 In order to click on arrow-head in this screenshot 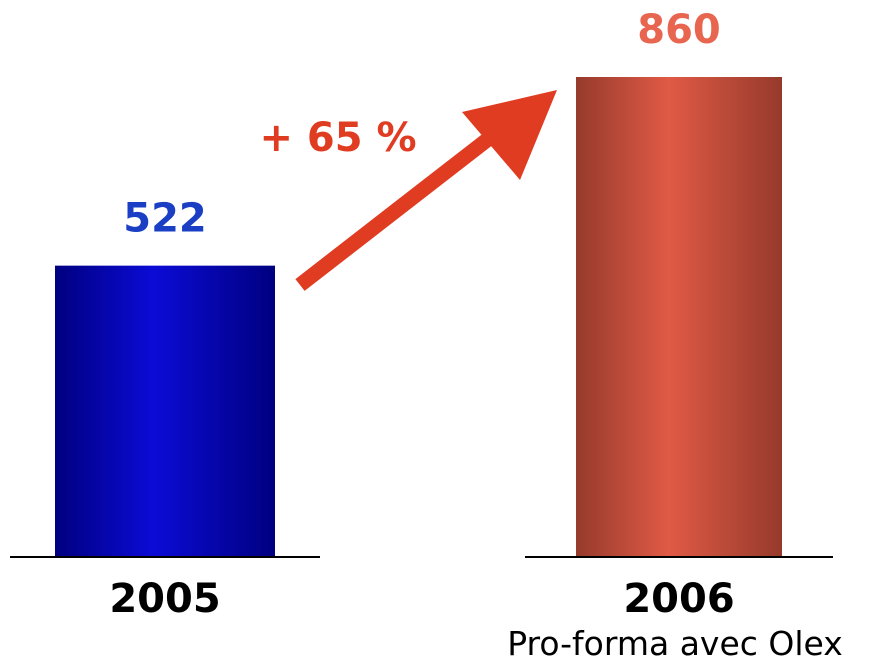, I will do `click(509, 135)`.